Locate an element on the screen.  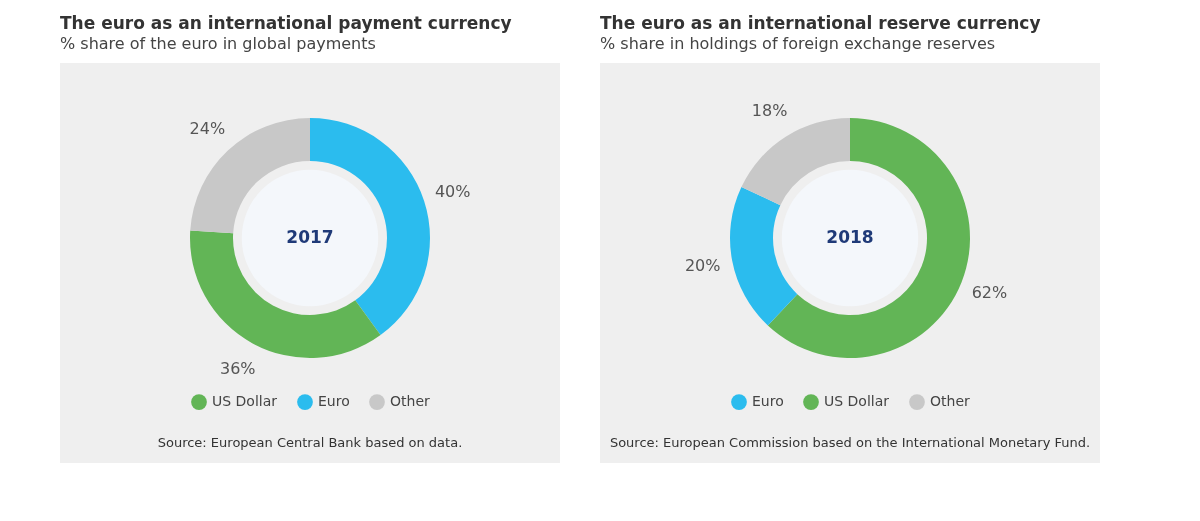
chart-subtitle: % share in holdings of foreign exchange reserves is located at coordinates (798, 43).